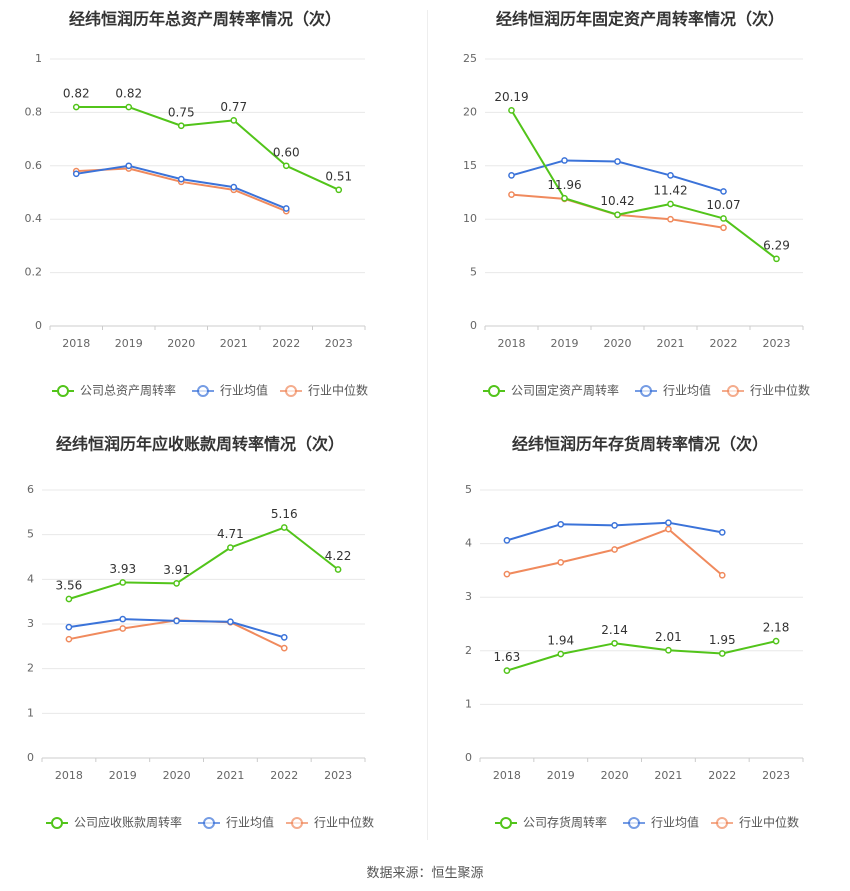 The height and width of the screenshot is (891, 850). What do you see at coordinates (769, 822) in the screenshot?
I see `legend-label: 行业中位数` at bounding box center [769, 822].